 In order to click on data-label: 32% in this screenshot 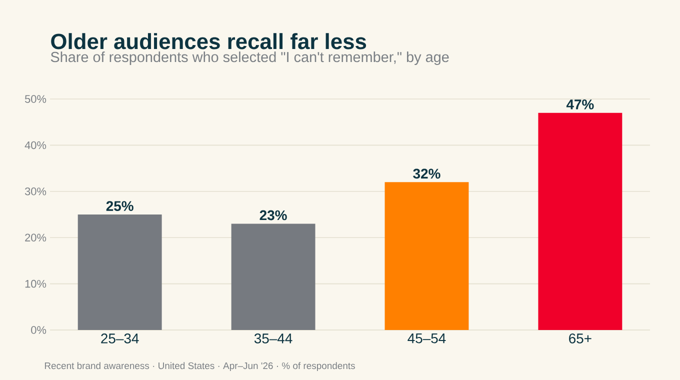, I will do `click(426, 173)`.